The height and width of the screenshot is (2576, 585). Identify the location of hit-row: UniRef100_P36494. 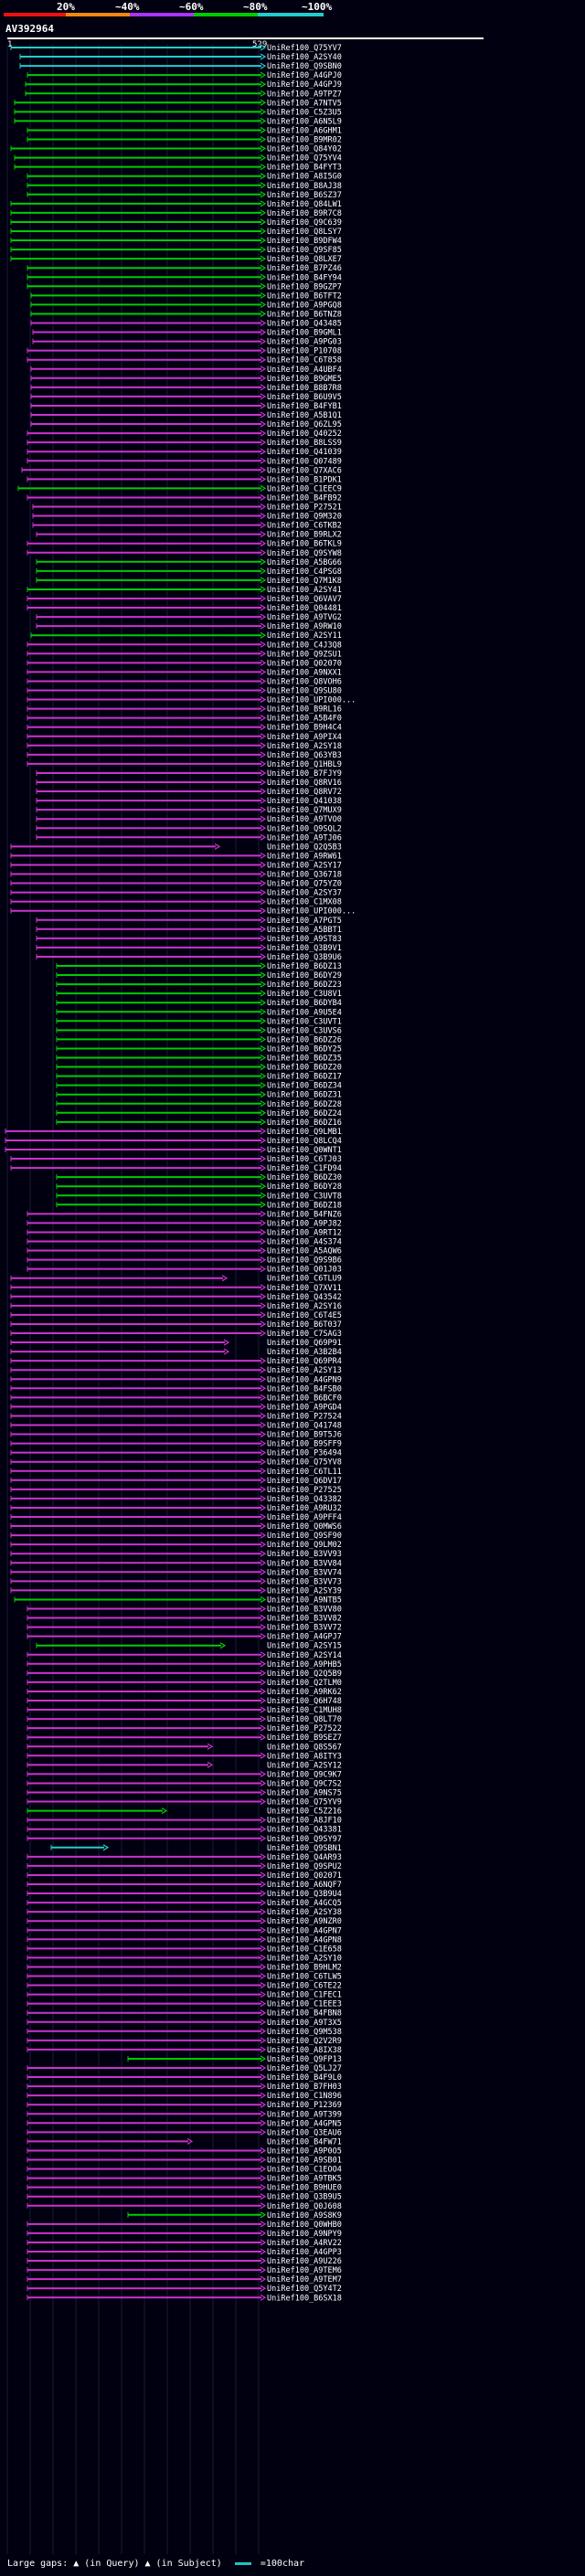
(176, 1453).